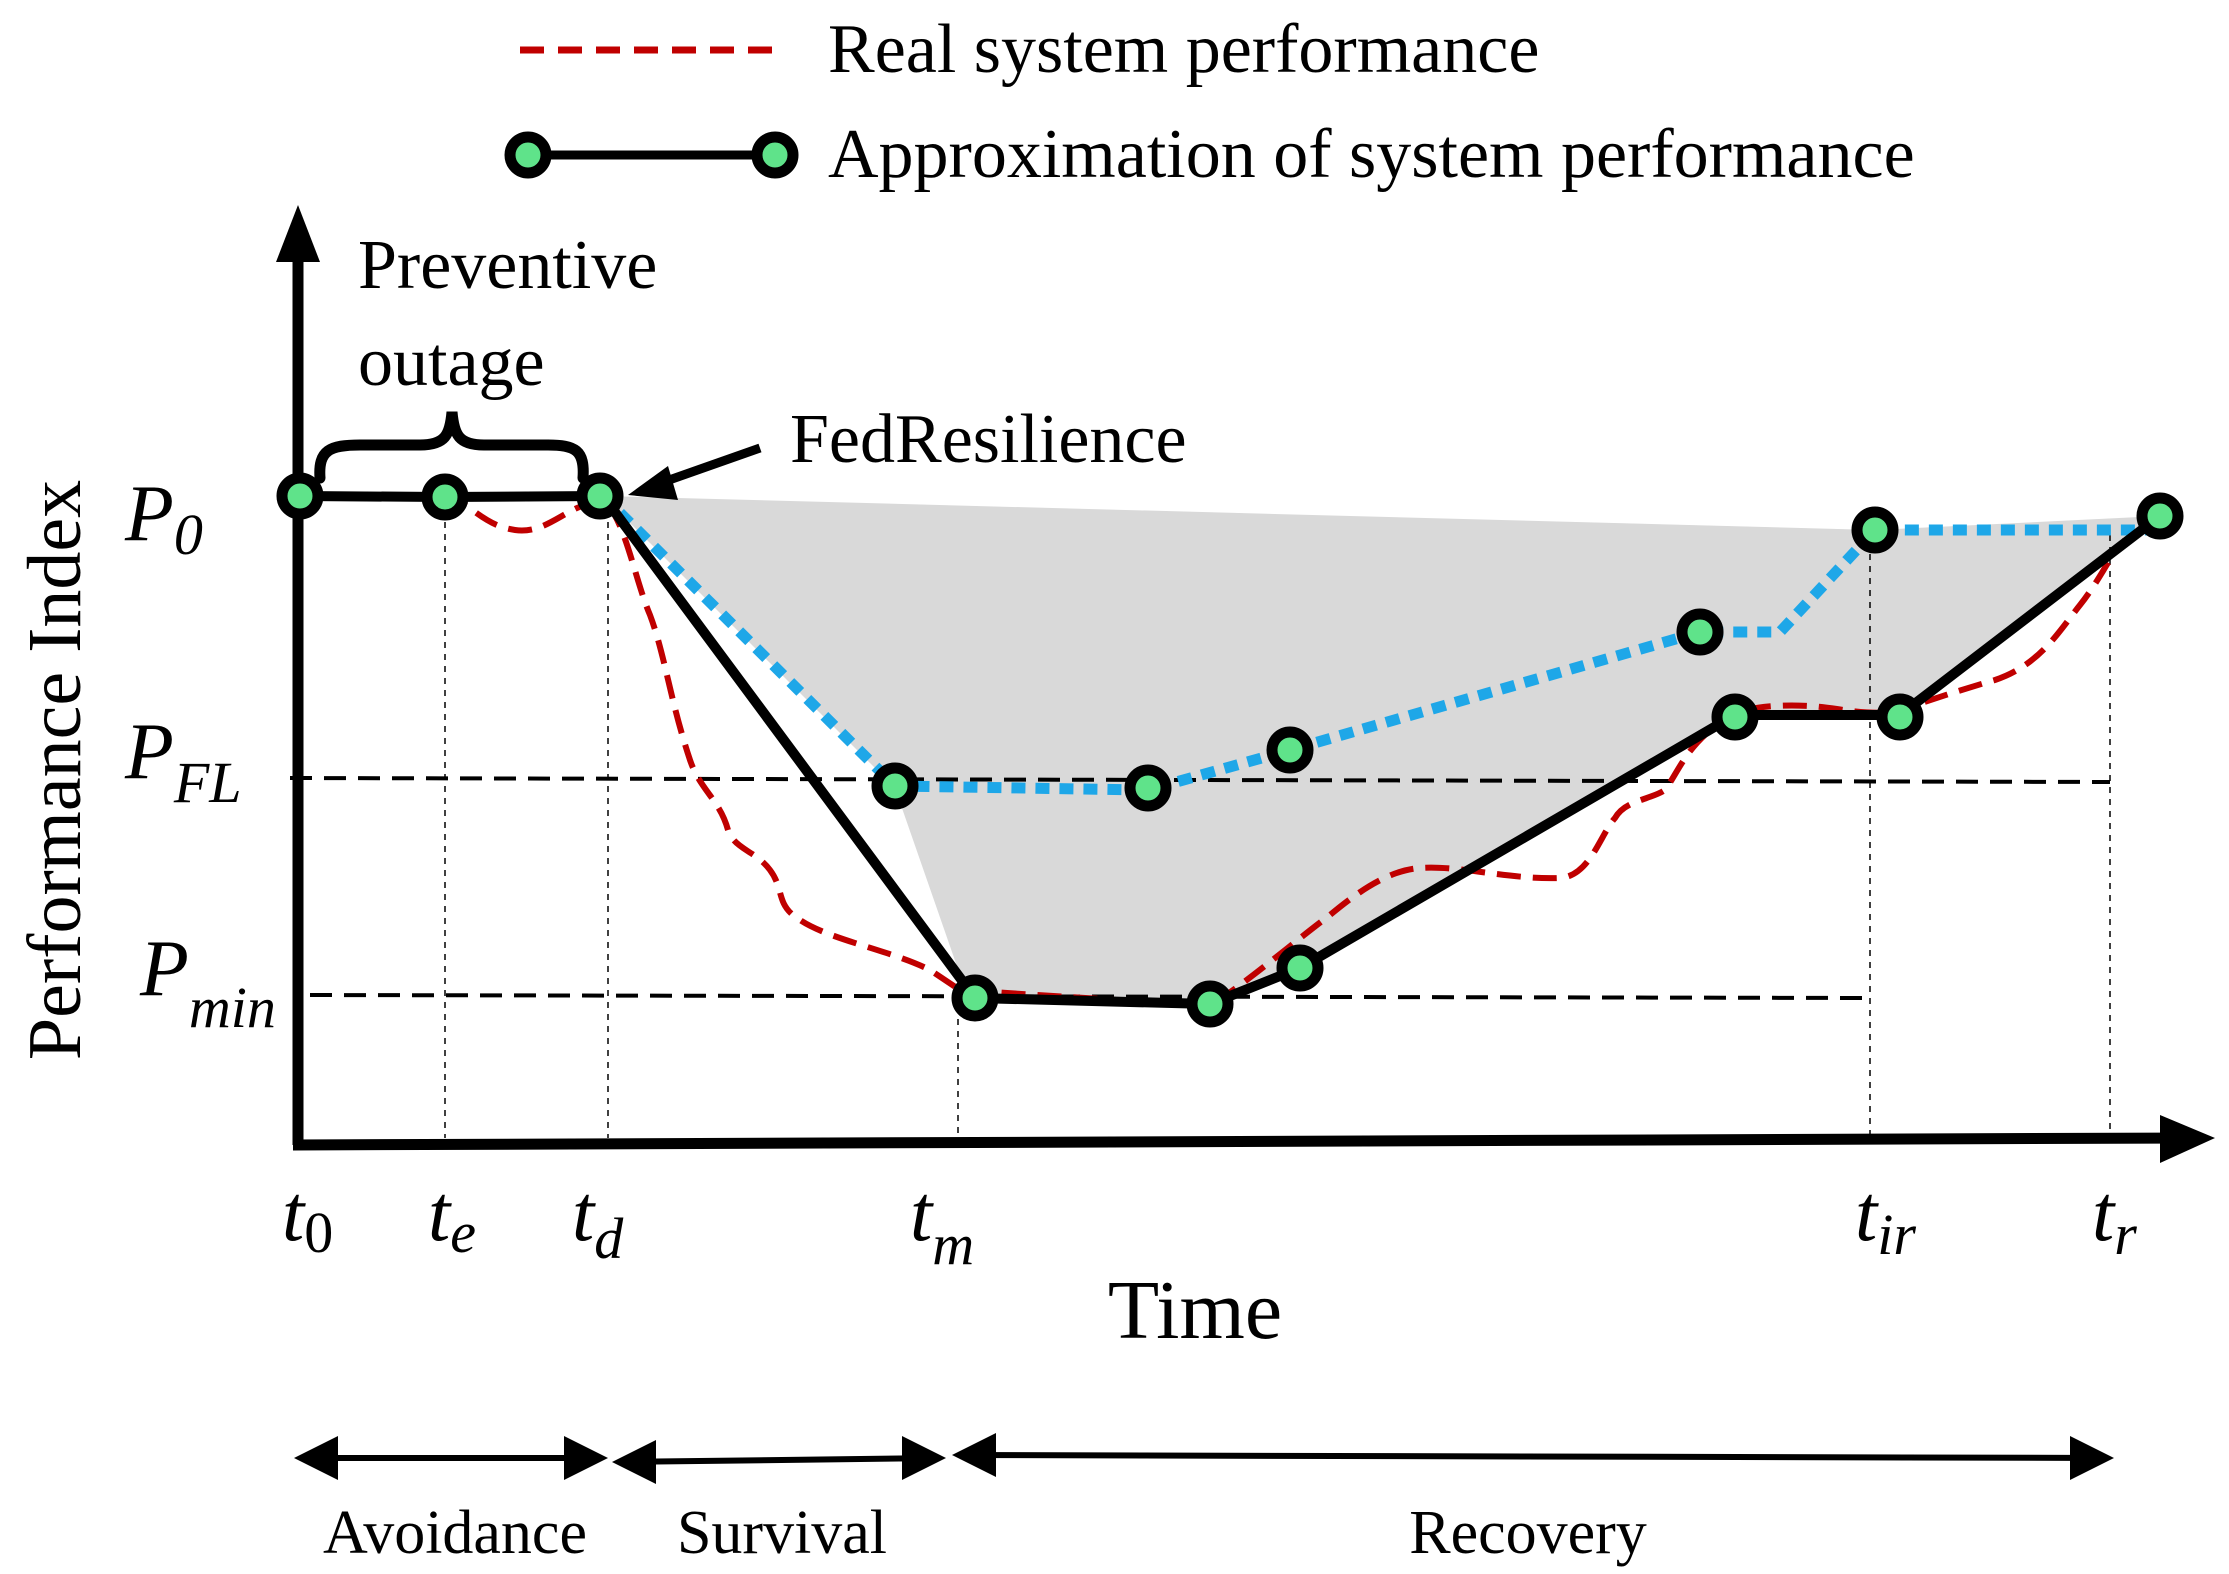 The height and width of the screenshot is (1574, 2229). What do you see at coordinates (1528, 1533) in the screenshot?
I see `phase-recovery-label: Recovery` at bounding box center [1528, 1533].